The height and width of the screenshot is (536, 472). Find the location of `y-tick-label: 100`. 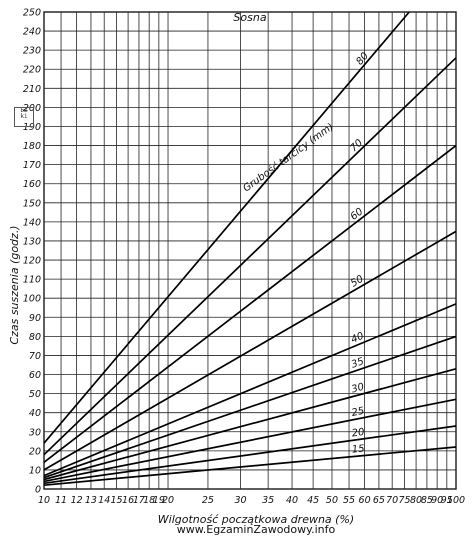

y-tick-label: 100 is located at coordinates (32, 299).